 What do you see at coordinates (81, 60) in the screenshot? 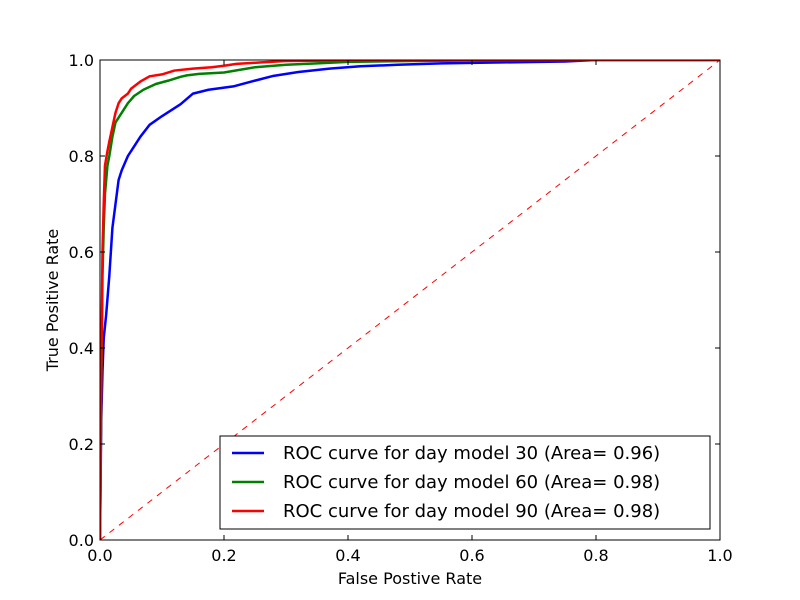
I see `y-tick-label: 1.0` at bounding box center [81, 60].